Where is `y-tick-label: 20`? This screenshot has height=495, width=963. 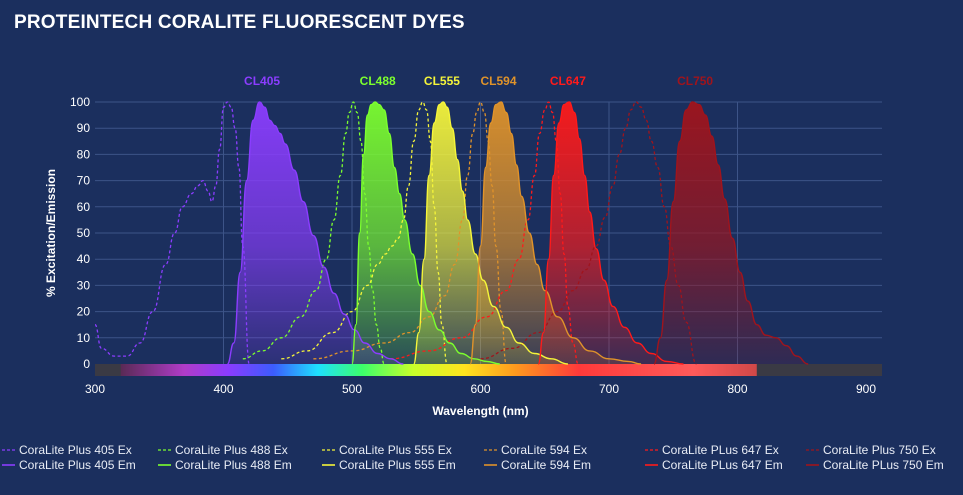
y-tick-label: 20 is located at coordinates (84, 312).